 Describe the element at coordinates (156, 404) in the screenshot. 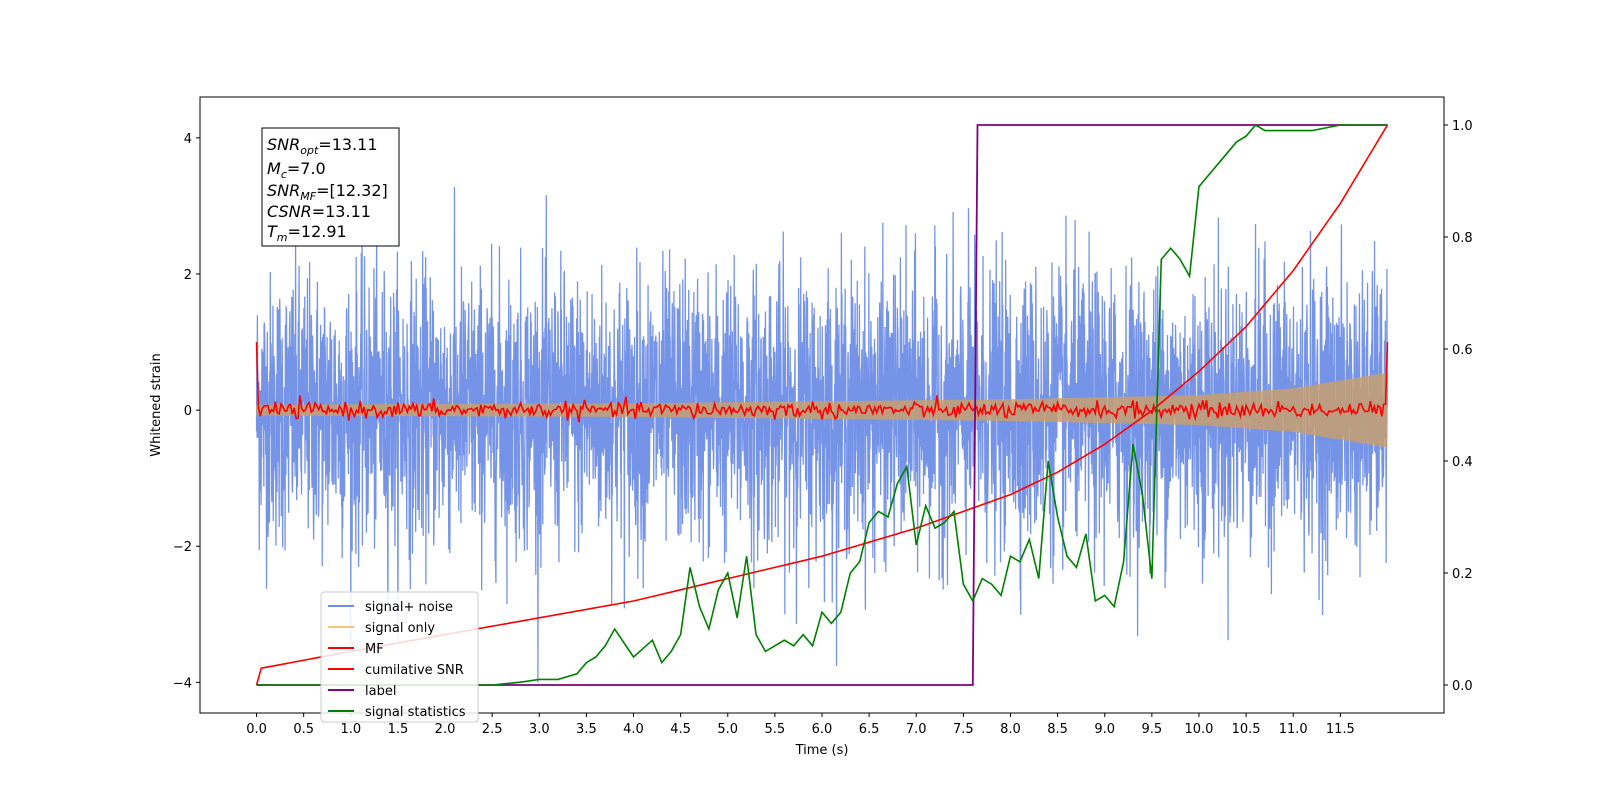

I see `y-axis-label: Whitened strain` at that location.